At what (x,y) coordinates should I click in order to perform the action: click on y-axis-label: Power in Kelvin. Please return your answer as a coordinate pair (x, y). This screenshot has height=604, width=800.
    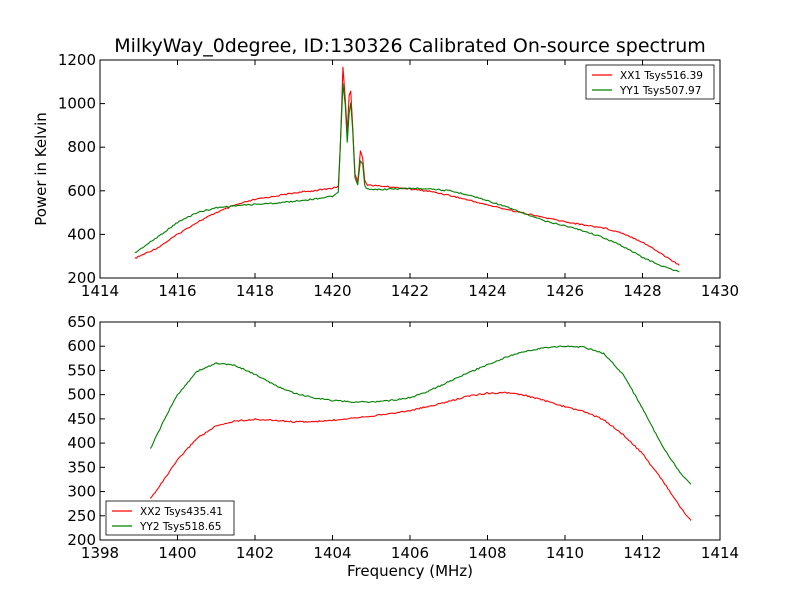
    Looking at the image, I should click on (41, 169).